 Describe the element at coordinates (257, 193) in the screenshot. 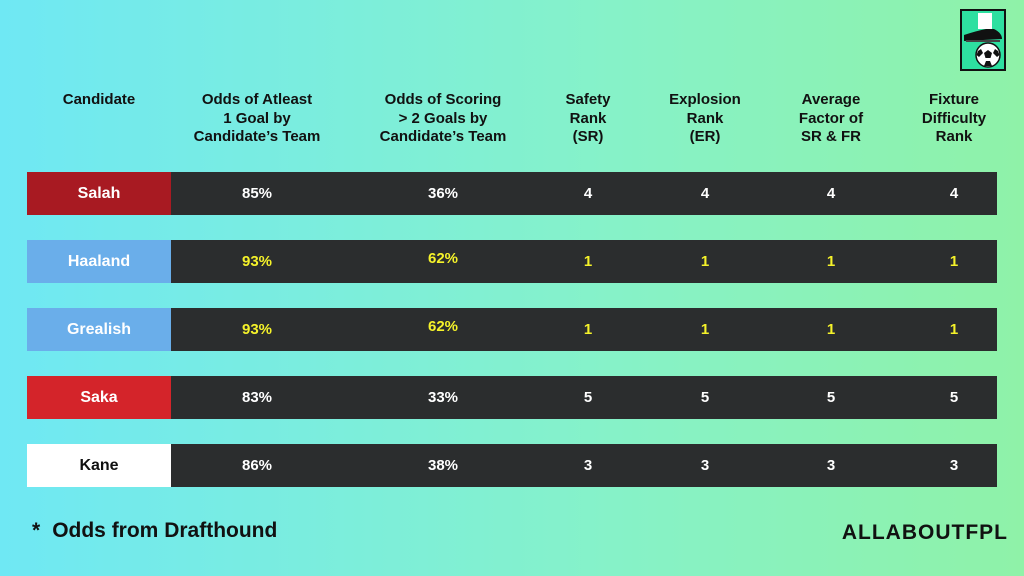

I see `table-cell: 85%` at that location.